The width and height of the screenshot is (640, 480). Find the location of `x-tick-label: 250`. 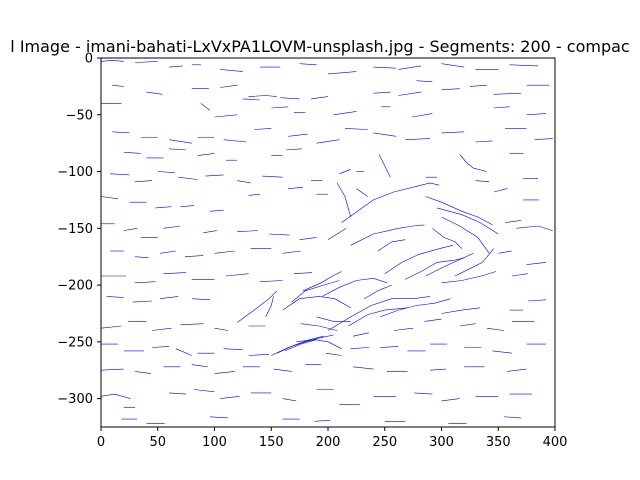

x-tick-label: 250 is located at coordinates (384, 442).